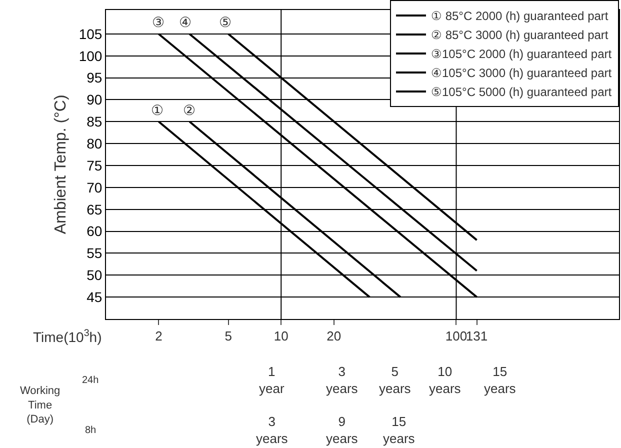  What do you see at coordinates (342, 430) in the screenshot?
I see `text: 9 years` at bounding box center [342, 430].